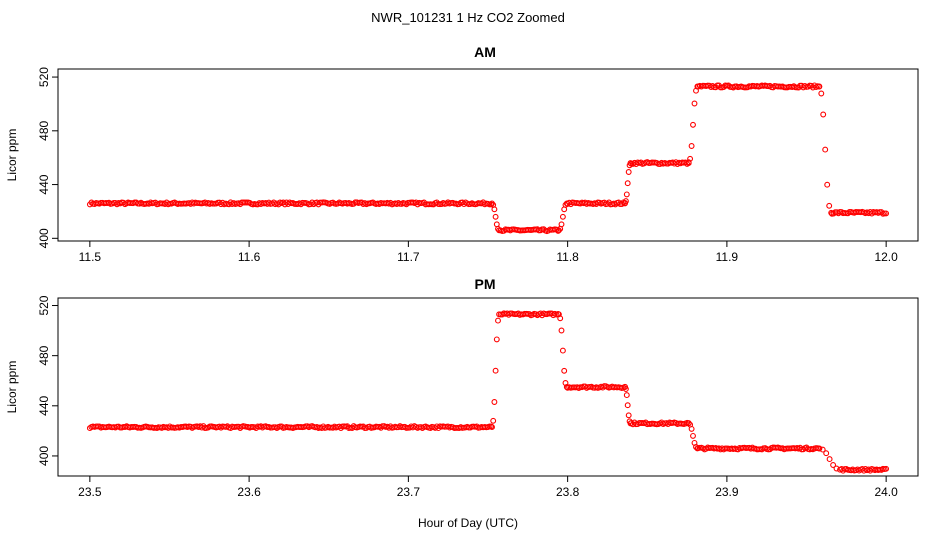  What do you see at coordinates (12, 387) in the screenshot?
I see `pm-y-axis-label: Licor ppm` at bounding box center [12, 387].